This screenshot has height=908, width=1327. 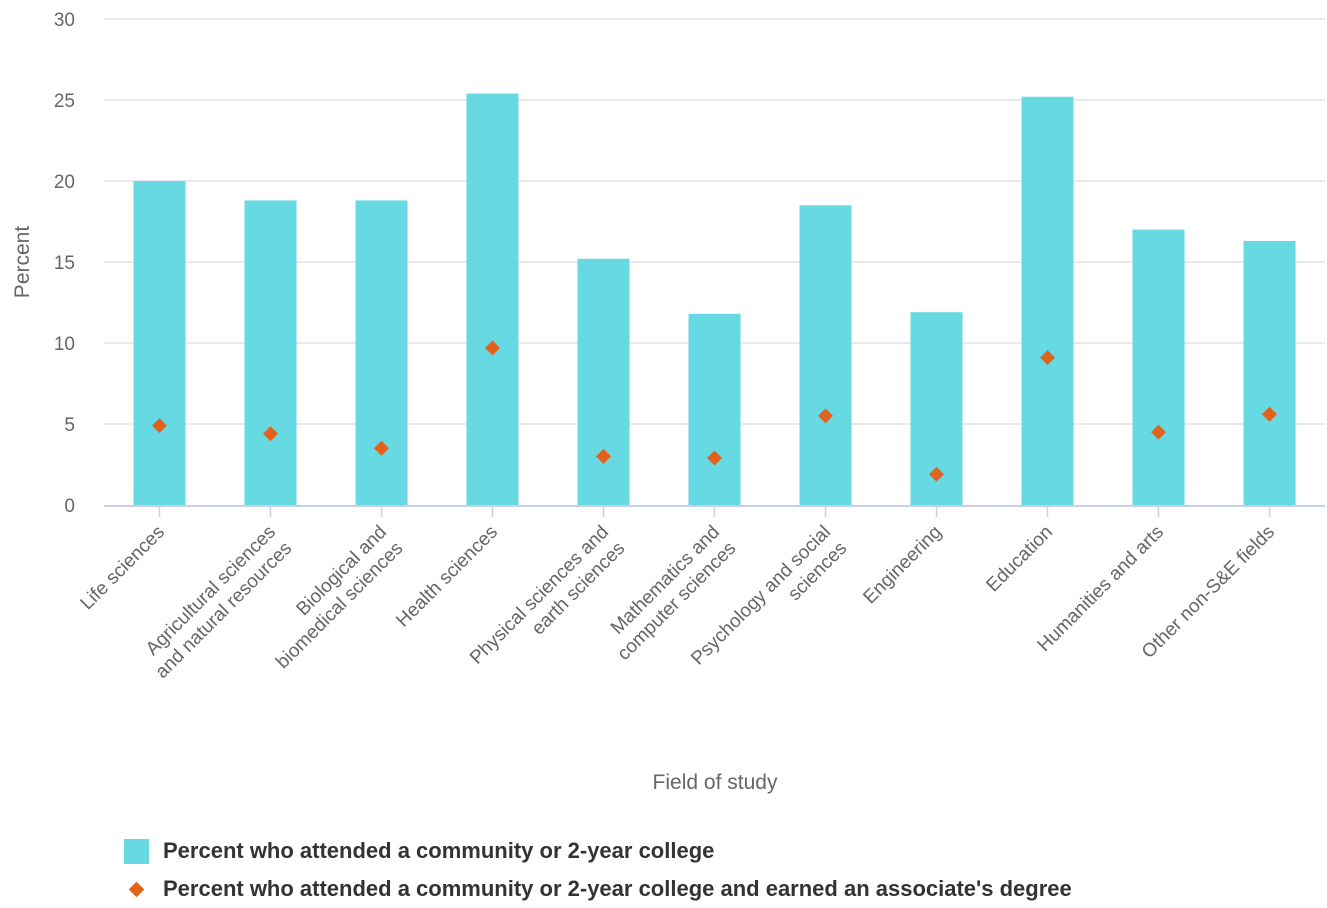 What do you see at coordinates (64, 344) in the screenshot?
I see `y-tick-label: 10` at bounding box center [64, 344].